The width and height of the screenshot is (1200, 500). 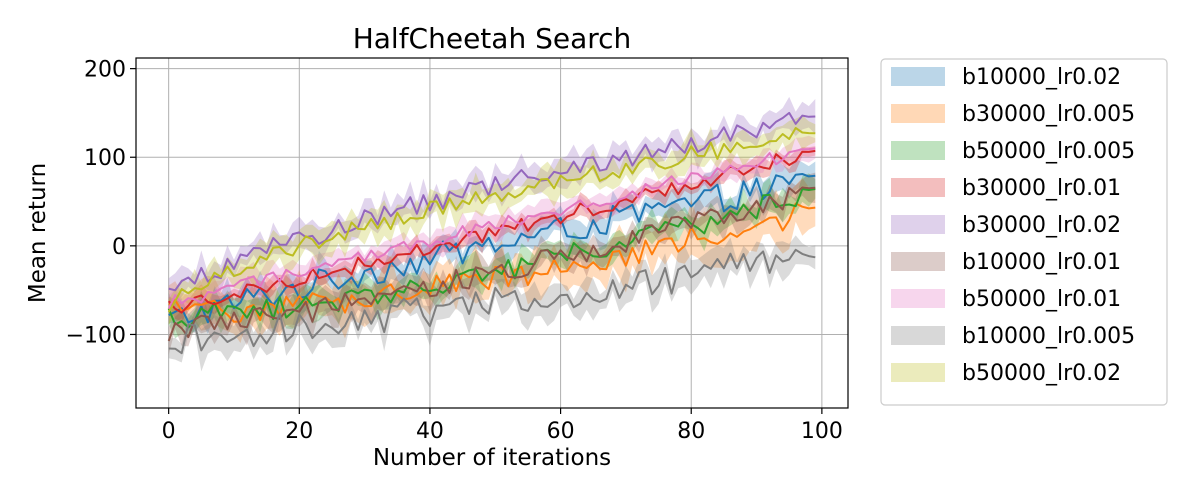 I want to click on y-tick-label: −100, so click(x=96, y=335).